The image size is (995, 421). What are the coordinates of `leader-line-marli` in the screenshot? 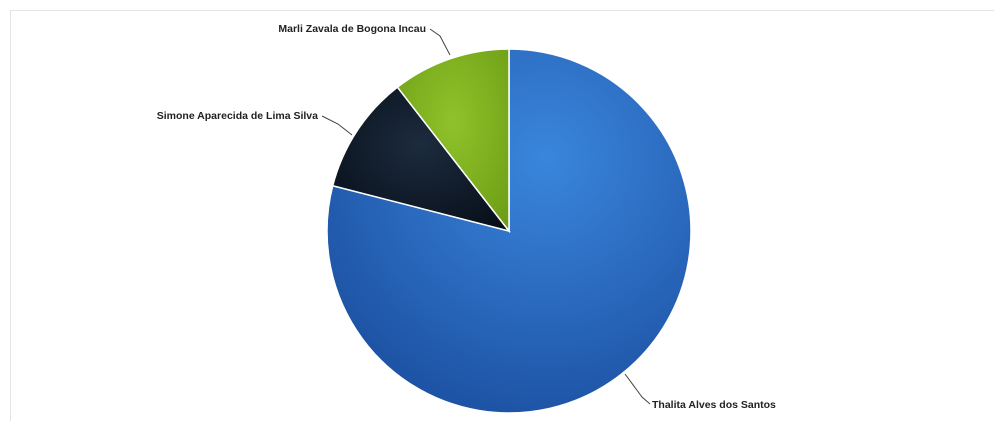 It's located at (440, 42).